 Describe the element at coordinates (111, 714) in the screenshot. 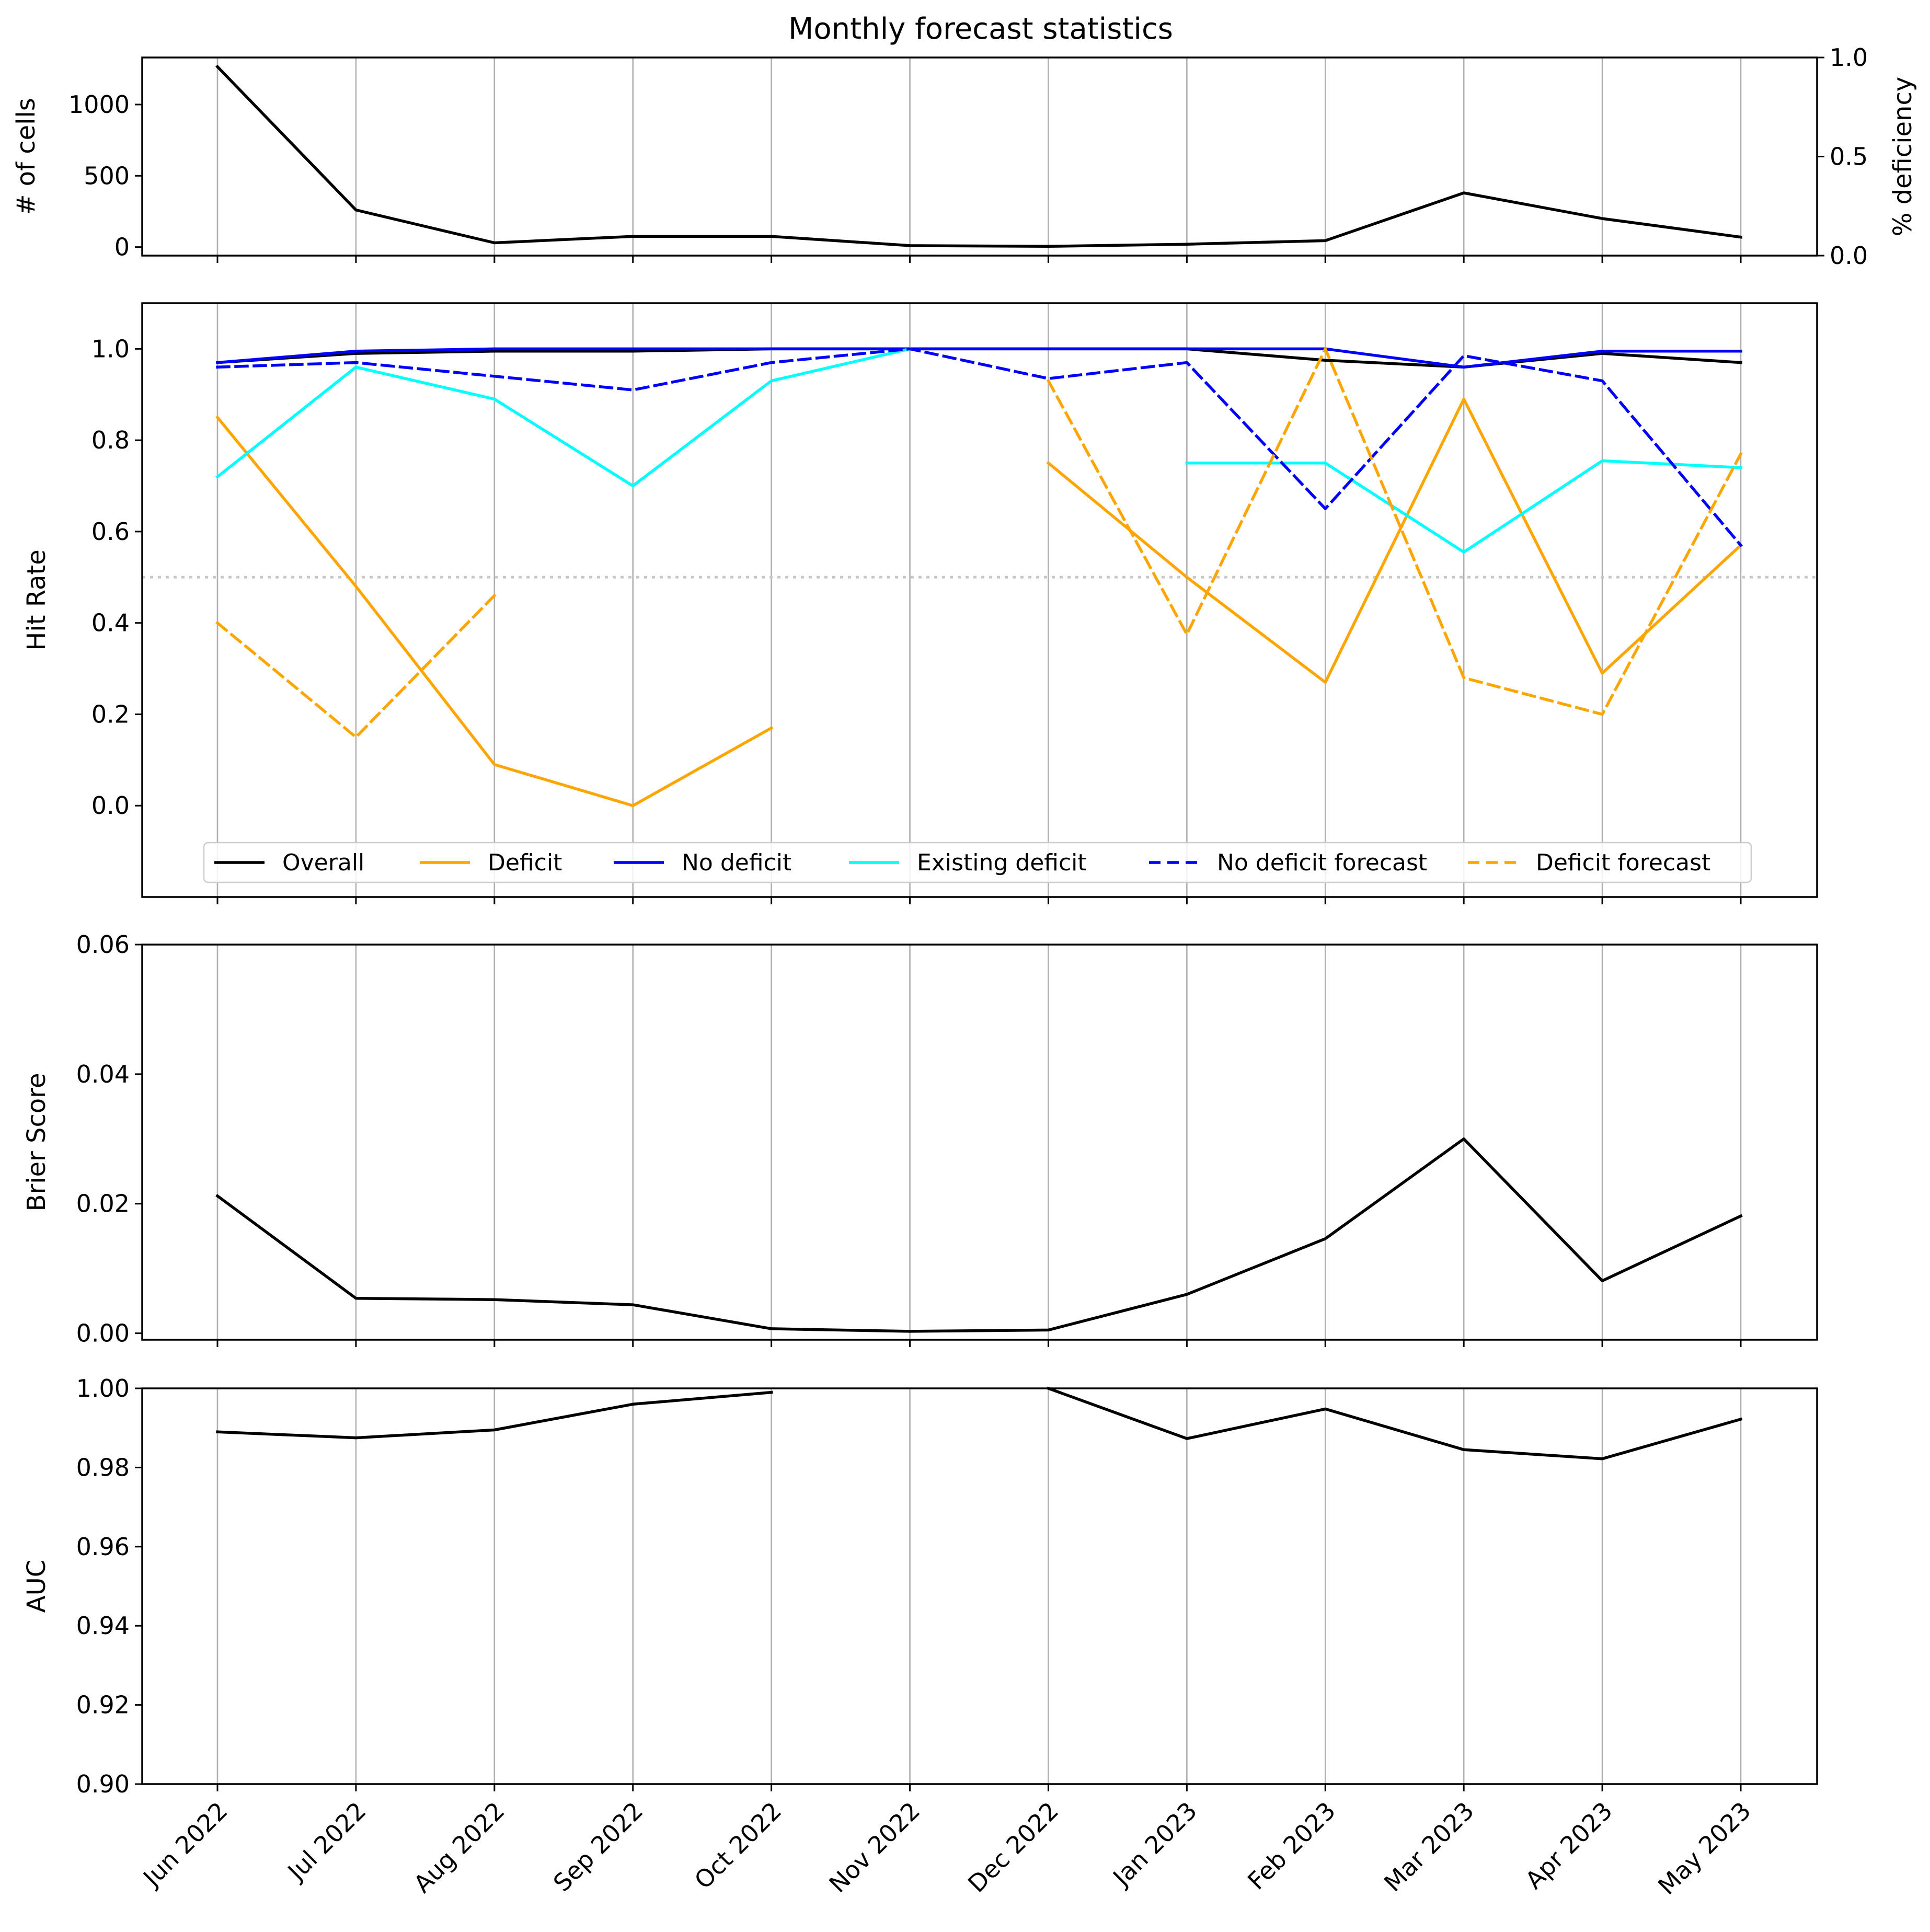

I see `ytick-label-hitrate-1: 0.2` at that location.